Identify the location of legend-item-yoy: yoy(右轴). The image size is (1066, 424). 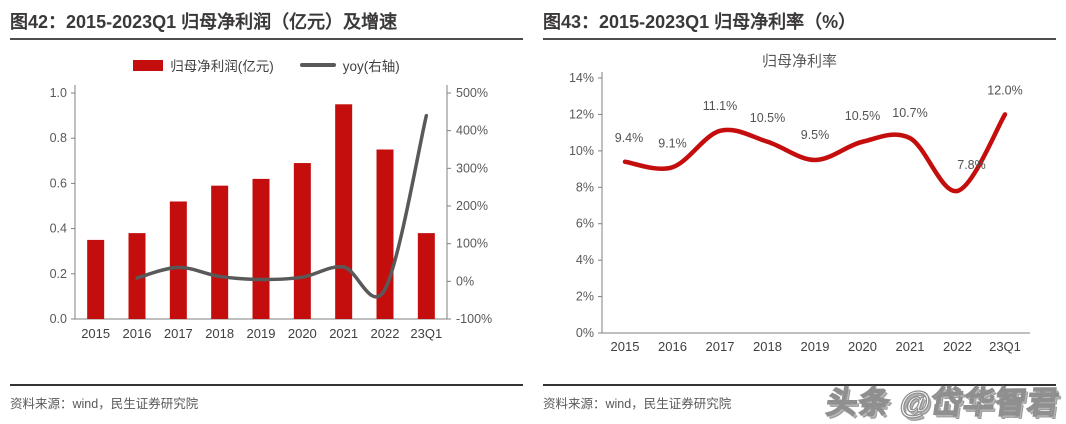
(349, 65).